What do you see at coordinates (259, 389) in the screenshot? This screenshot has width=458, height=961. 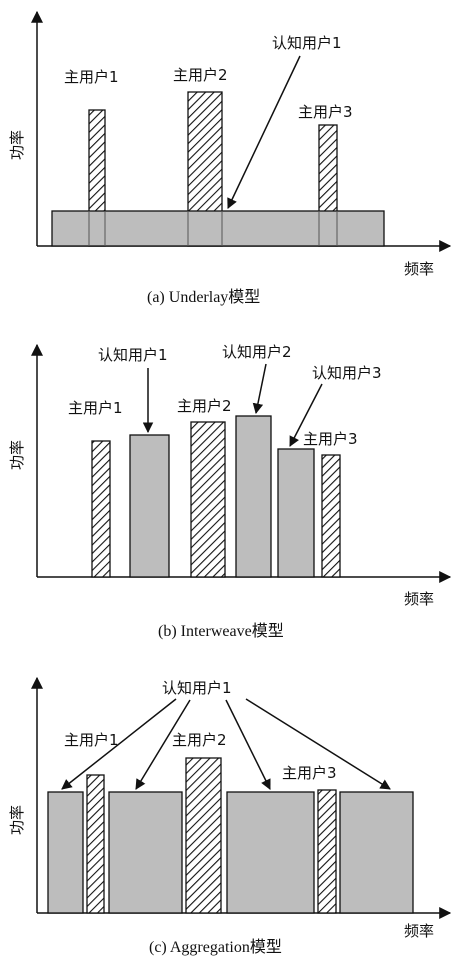 I see `cognitive-2-arrow` at bounding box center [259, 389].